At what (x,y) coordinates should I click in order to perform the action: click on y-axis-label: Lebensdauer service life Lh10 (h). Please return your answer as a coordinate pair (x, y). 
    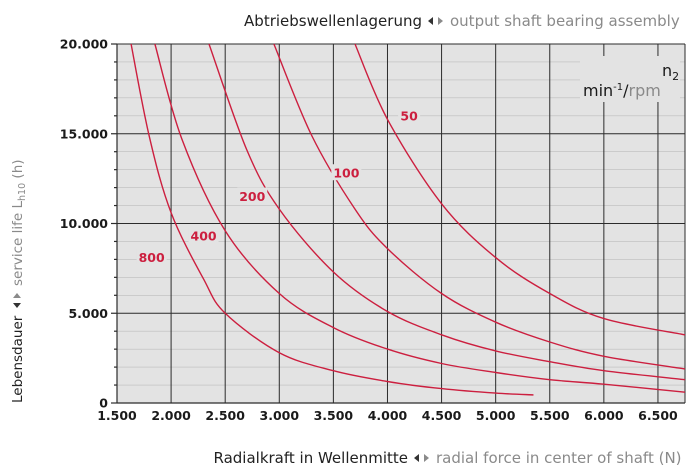
    Looking at the image, I should click on (19, 281).